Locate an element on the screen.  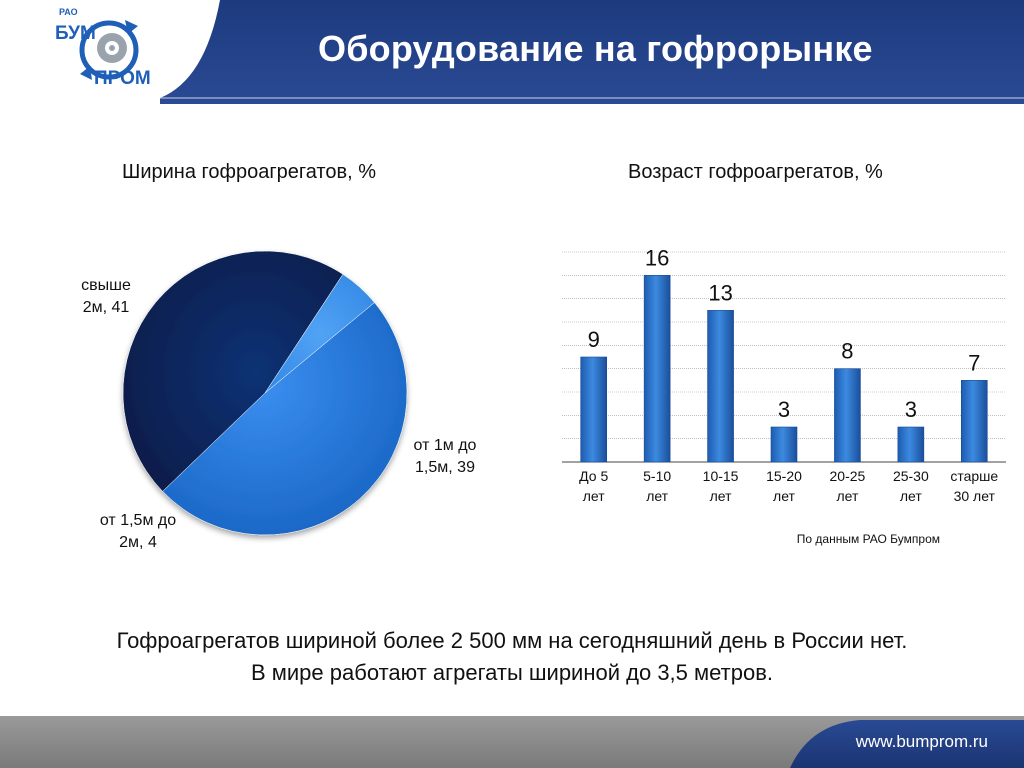
pie-label-line: от 1м до is located at coordinates (445, 445).